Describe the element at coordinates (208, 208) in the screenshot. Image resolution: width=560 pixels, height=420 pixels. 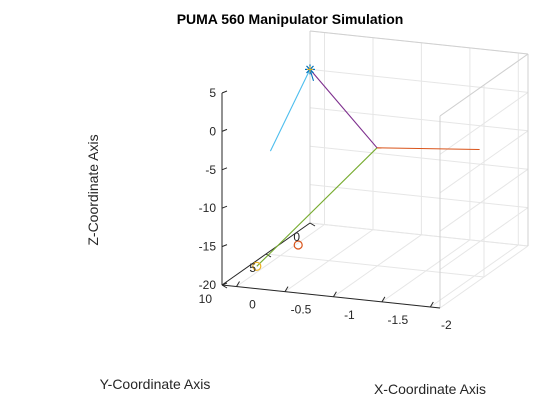
I see `z-tick-label: -10` at that location.